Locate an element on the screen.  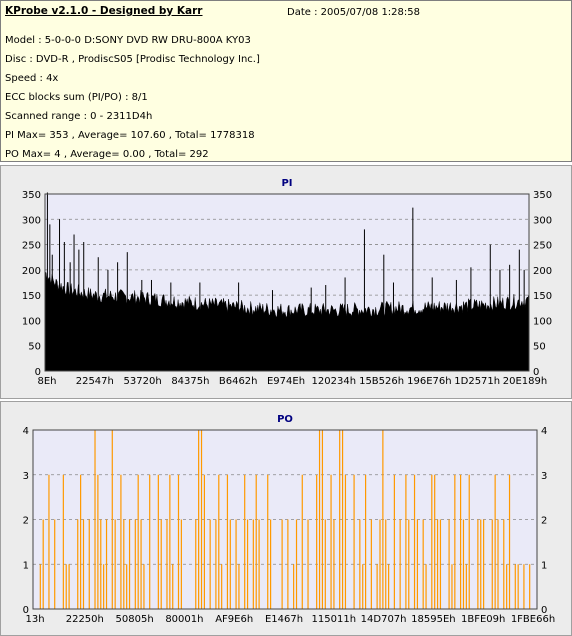
y-tick-label-right: 100 is located at coordinates (542, 321).